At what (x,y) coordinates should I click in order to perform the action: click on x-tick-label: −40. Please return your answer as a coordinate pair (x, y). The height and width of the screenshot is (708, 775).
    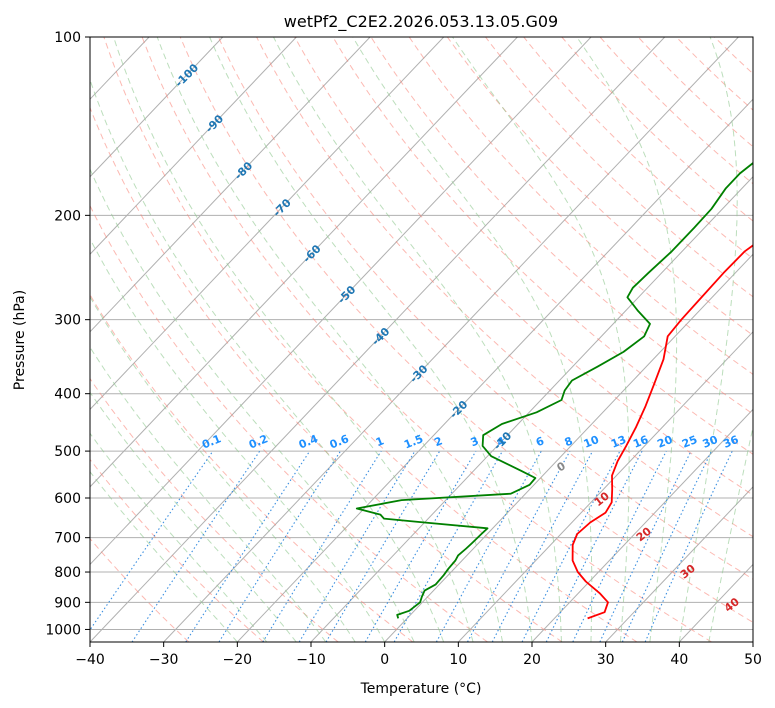
    Looking at the image, I should click on (90, 660).